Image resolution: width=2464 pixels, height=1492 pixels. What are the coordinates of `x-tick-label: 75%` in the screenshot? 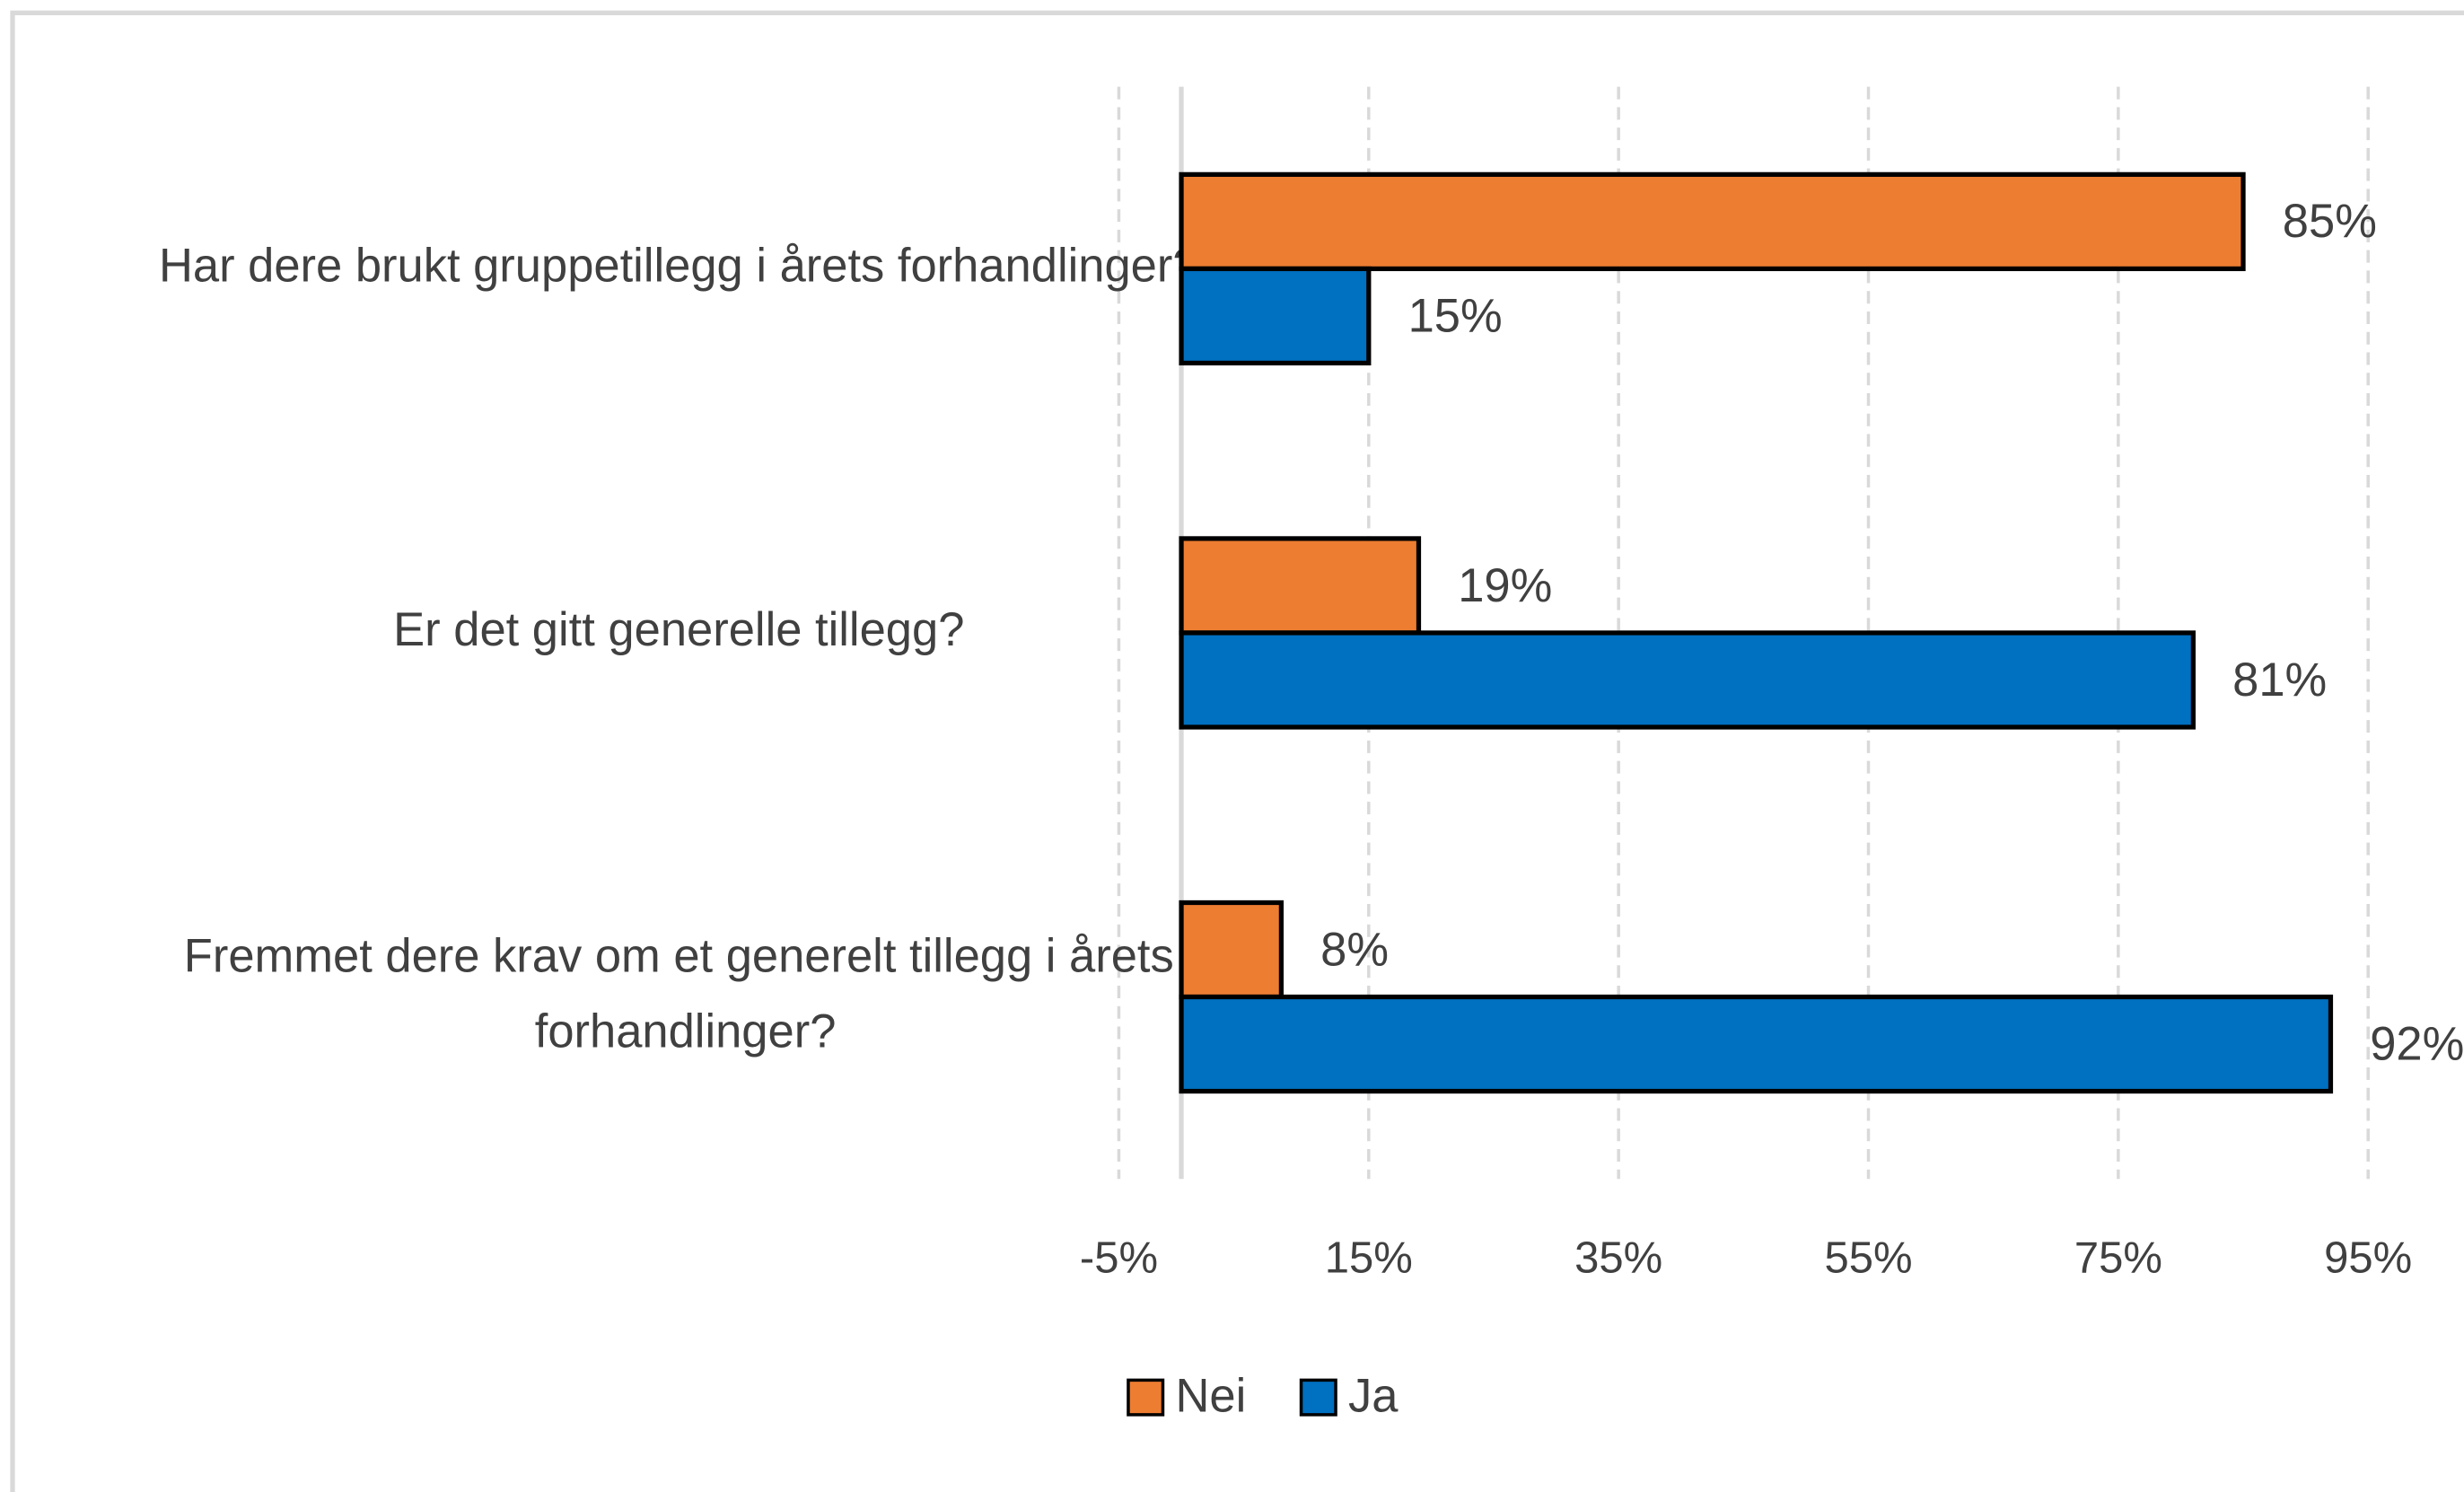 It's located at (2118, 1257).